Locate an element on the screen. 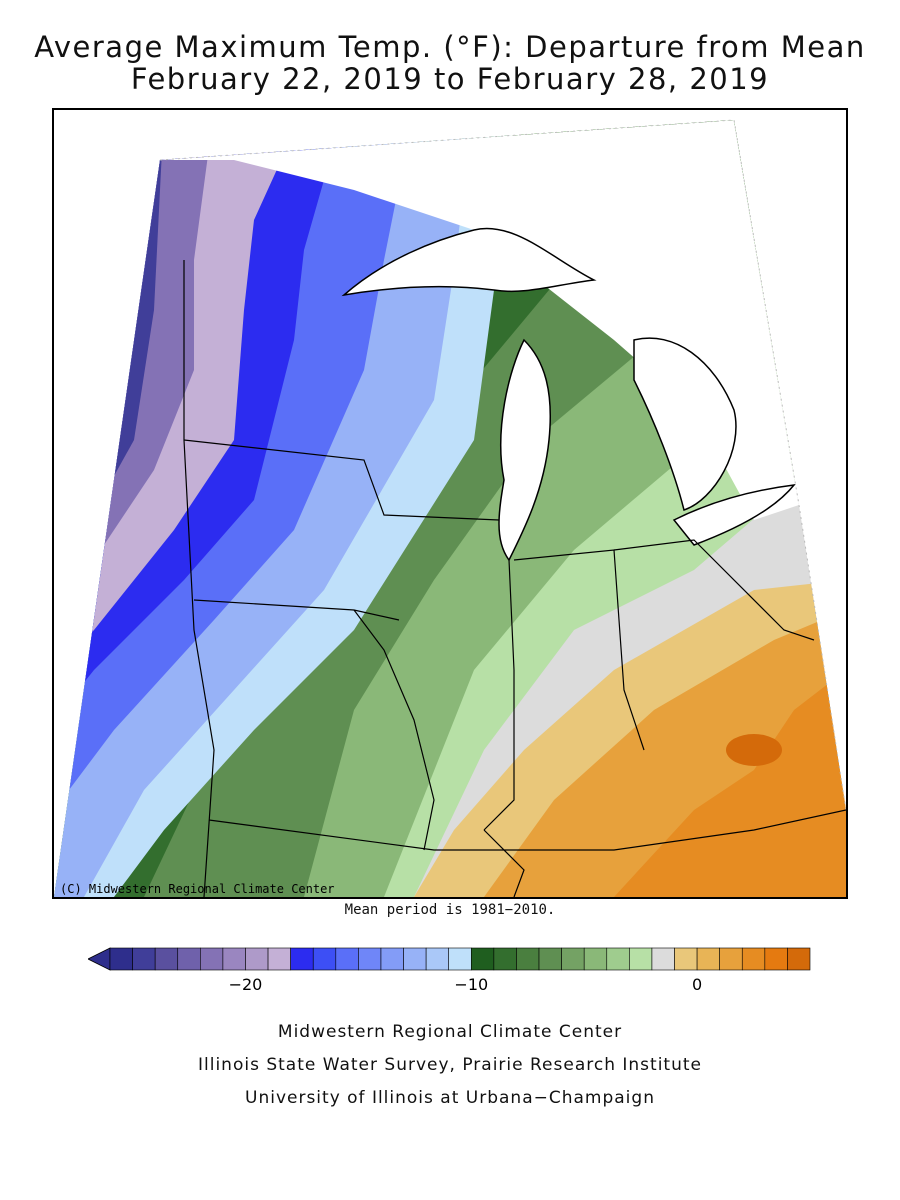 The image size is (900, 1200). legend-tick-label: −10 is located at coordinates (471, 984).